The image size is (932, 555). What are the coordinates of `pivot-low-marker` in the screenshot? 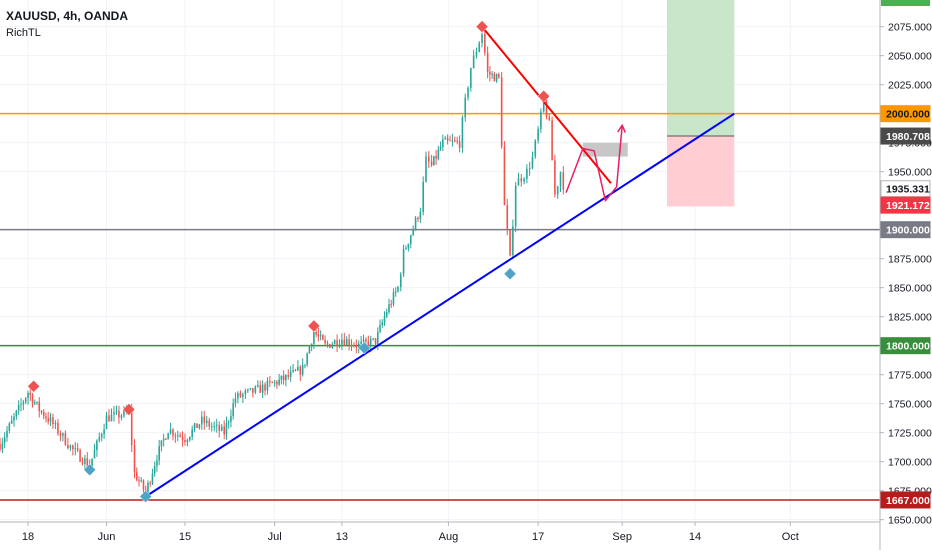 It's located at (510, 274).